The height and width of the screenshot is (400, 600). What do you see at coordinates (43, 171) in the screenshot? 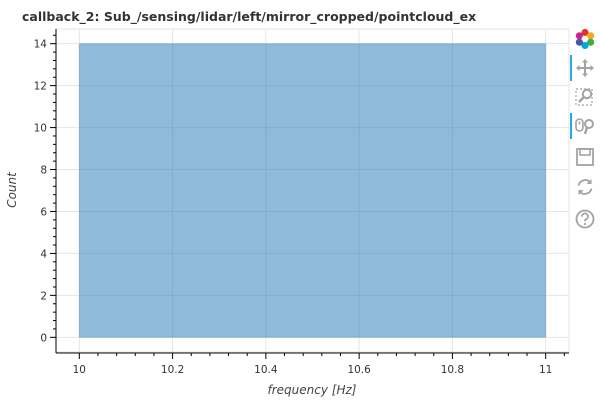
I see `y-tick-label: 8` at bounding box center [43, 171].